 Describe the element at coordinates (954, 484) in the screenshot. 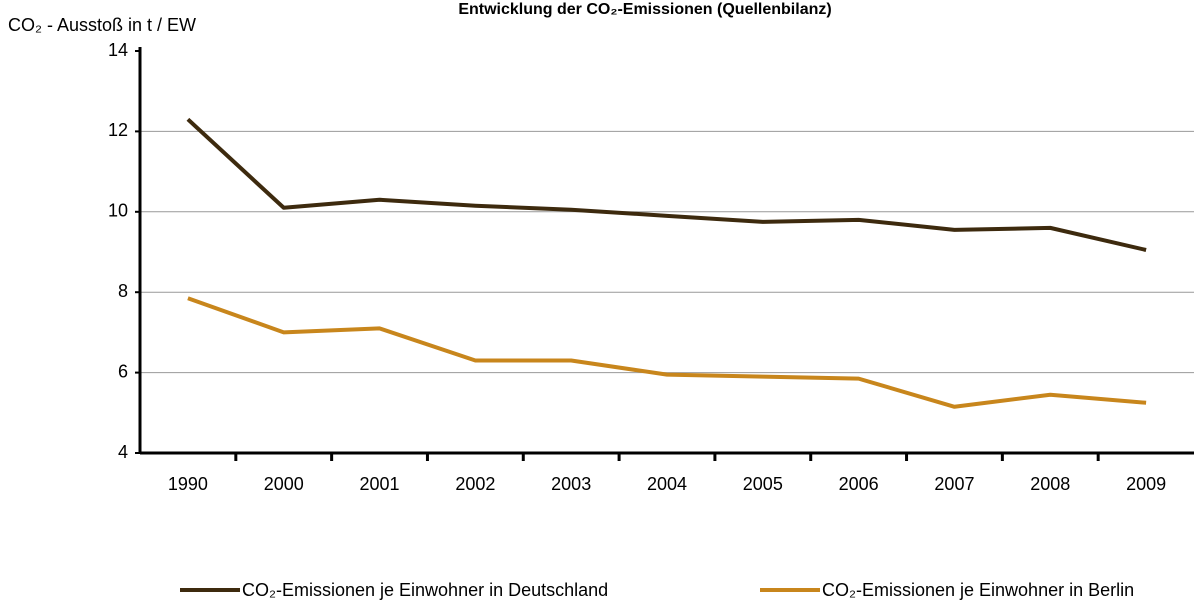

I see `x-tick-label: 2007` at that location.